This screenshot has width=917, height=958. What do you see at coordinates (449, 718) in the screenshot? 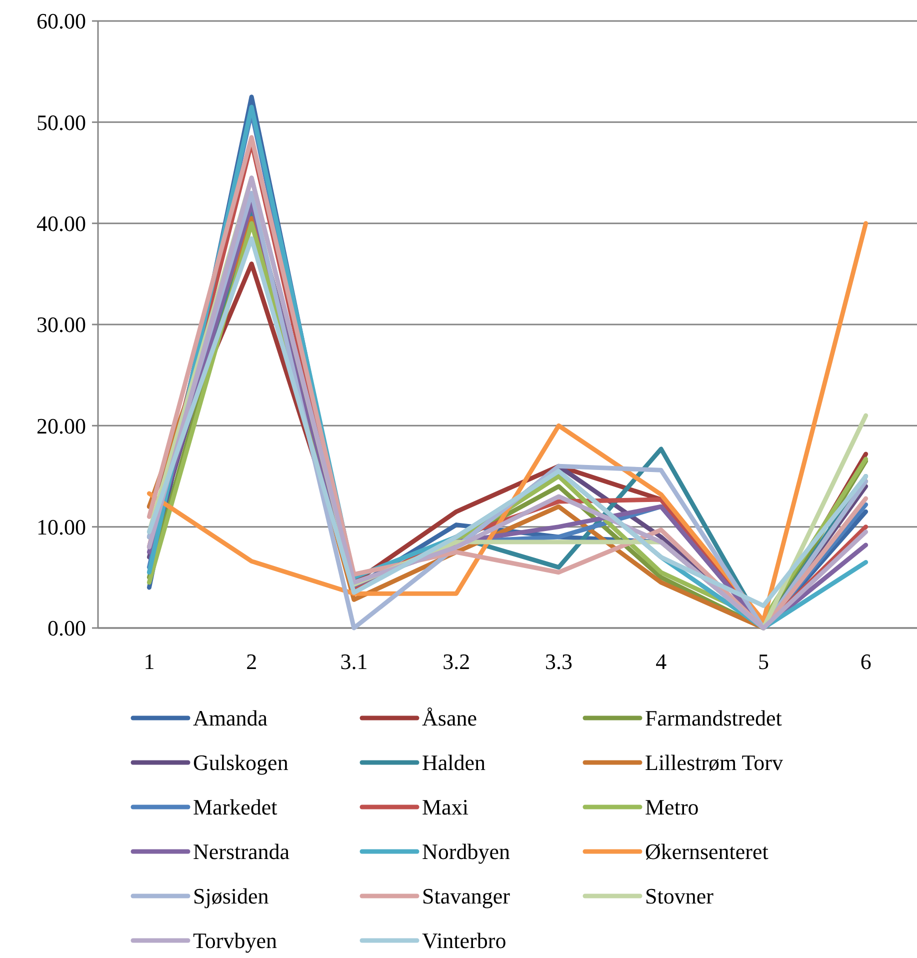
I see `legend-label: Åsane` at bounding box center [449, 718].